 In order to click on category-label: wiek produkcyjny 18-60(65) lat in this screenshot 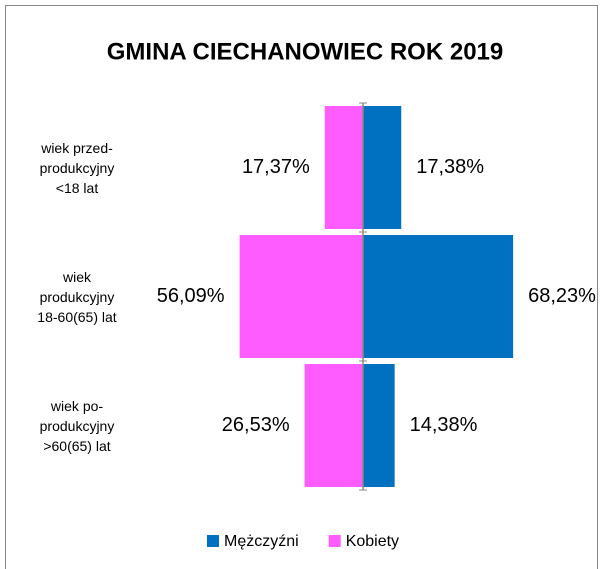, I will do `click(77, 296)`.